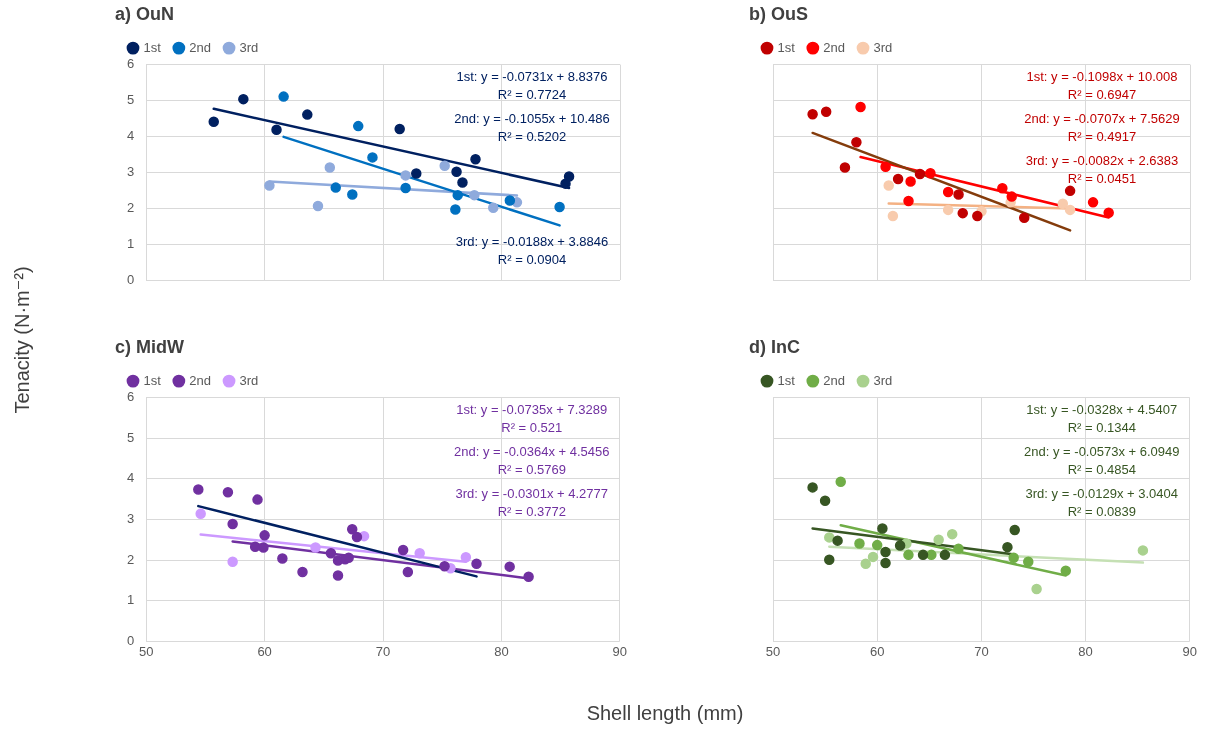 This screenshot has height=730, width=1206. I want to click on annotation: 3rd: y = -0.0129x + 3.0404, so click(1102, 494).